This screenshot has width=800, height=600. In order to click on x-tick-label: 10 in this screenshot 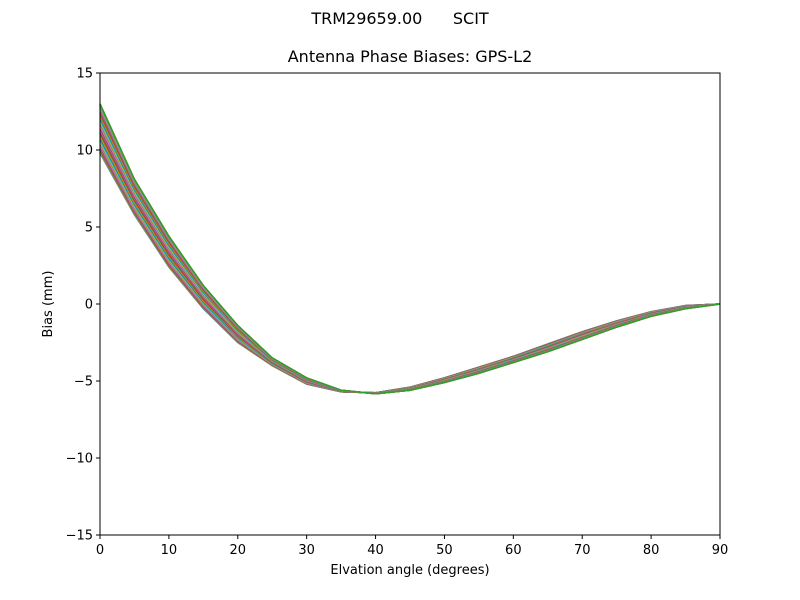, I will do `click(169, 550)`.